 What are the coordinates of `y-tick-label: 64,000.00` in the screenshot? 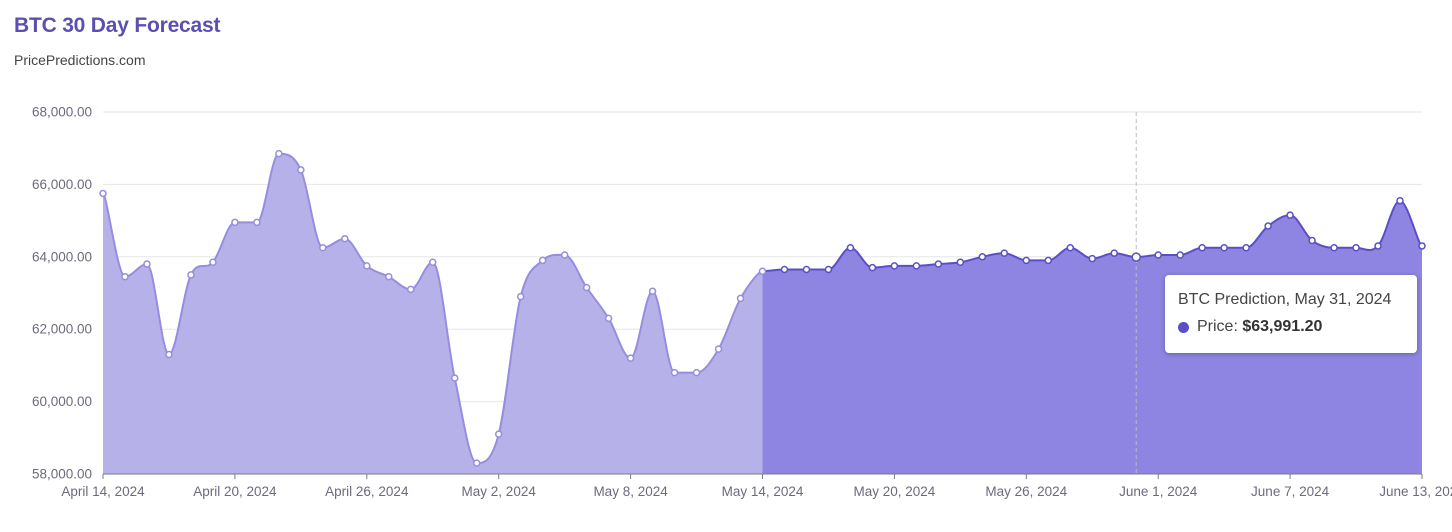 It's located at (62, 256).